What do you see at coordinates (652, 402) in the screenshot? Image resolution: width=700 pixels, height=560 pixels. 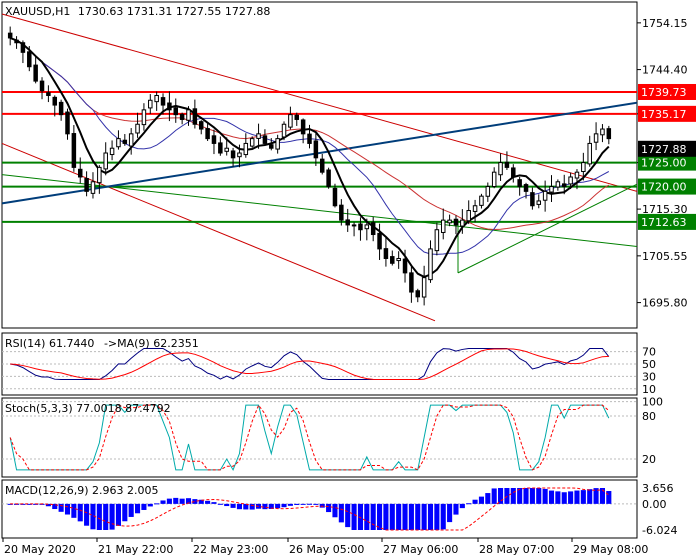 I see `stoch-level-label: 100` at bounding box center [652, 402].